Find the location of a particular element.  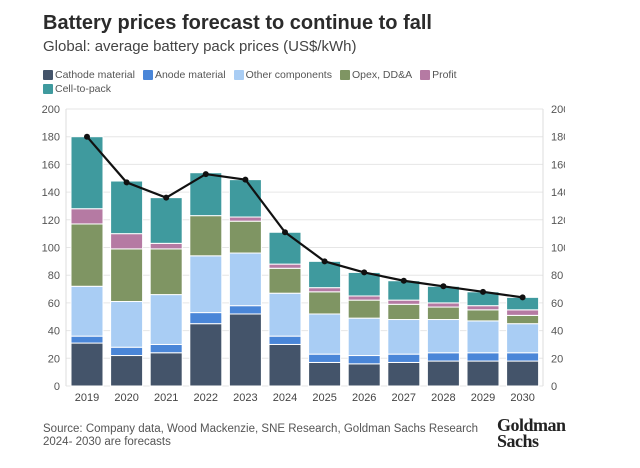

legend-label: Opex, DD&A is located at coordinates (382, 75).